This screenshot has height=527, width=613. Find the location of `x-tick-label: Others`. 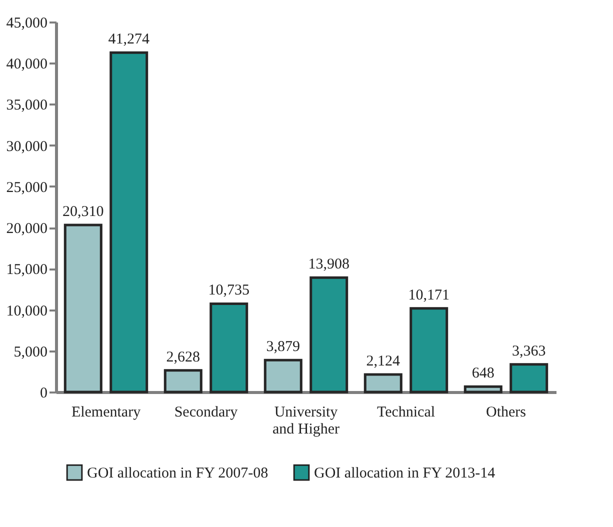

x-tick-label: Others is located at coordinates (506, 412).